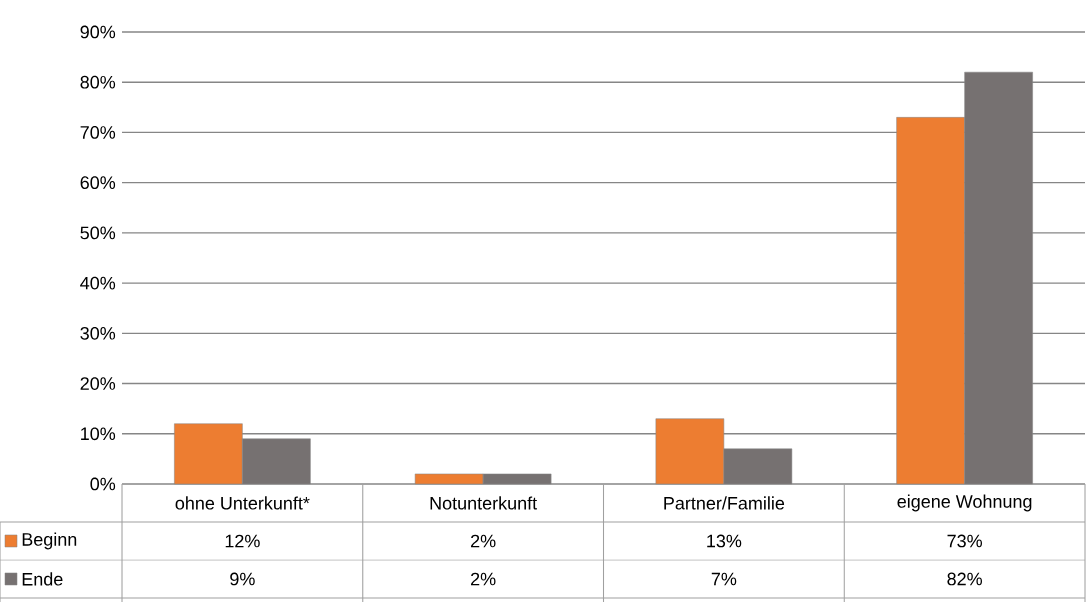  Describe the element at coordinates (42, 579) in the screenshot. I see `legend-label: Ende` at that location.